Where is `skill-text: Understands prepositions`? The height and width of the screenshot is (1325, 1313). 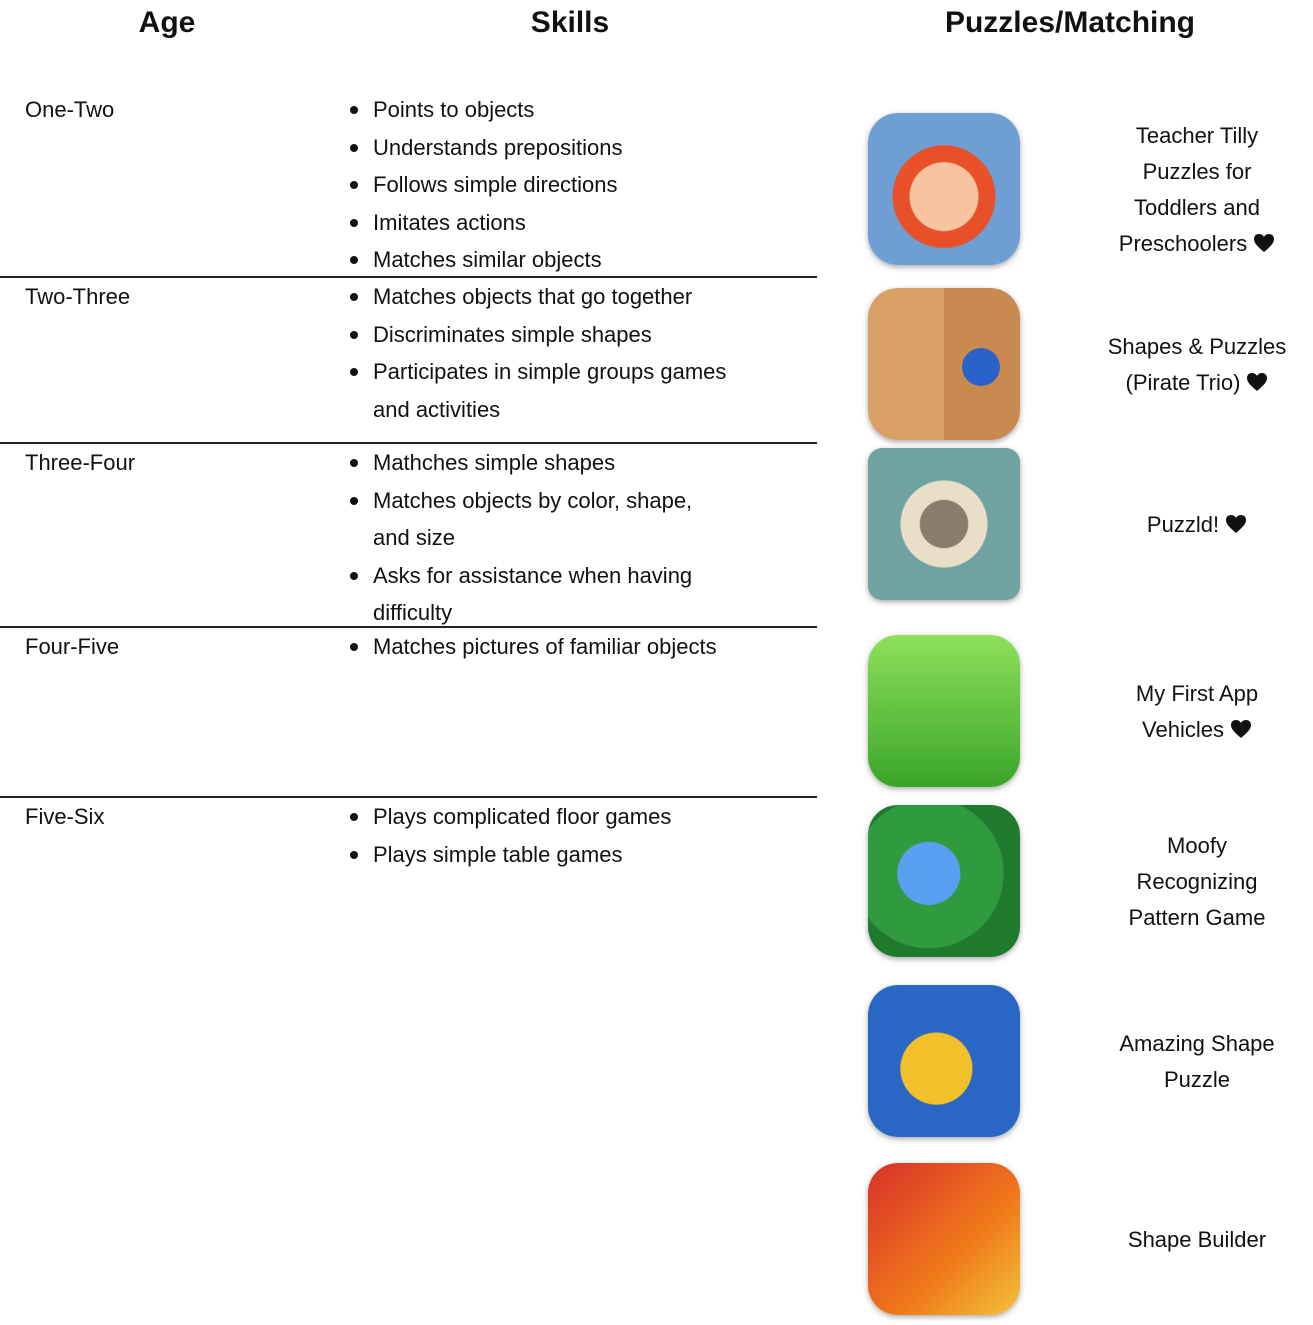 skill-text: Understands prepositions is located at coordinates (498, 147).